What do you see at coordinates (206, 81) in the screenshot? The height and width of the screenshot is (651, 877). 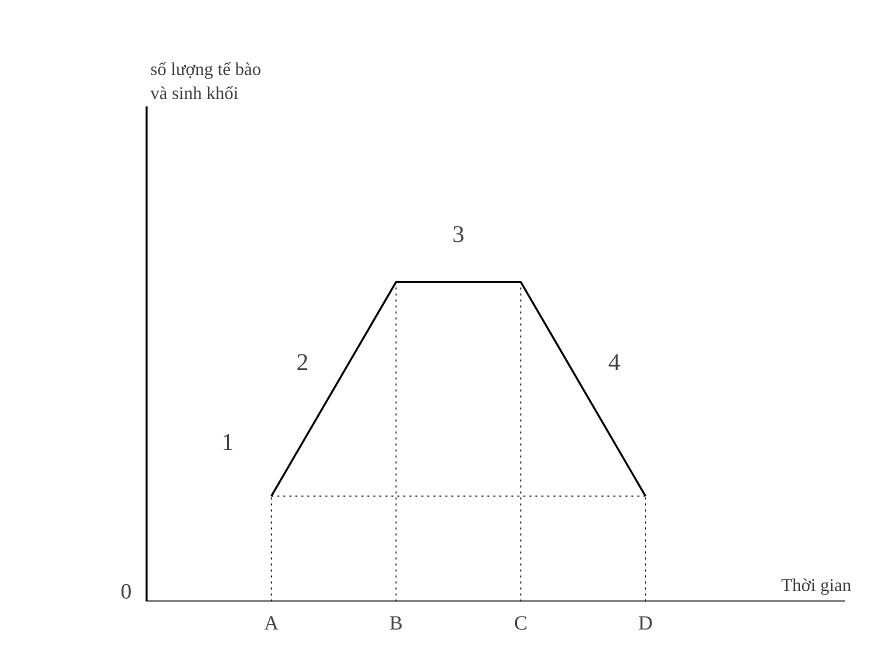 I see `text: số lượng tế bào và sinh khối` at bounding box center [206, 81].